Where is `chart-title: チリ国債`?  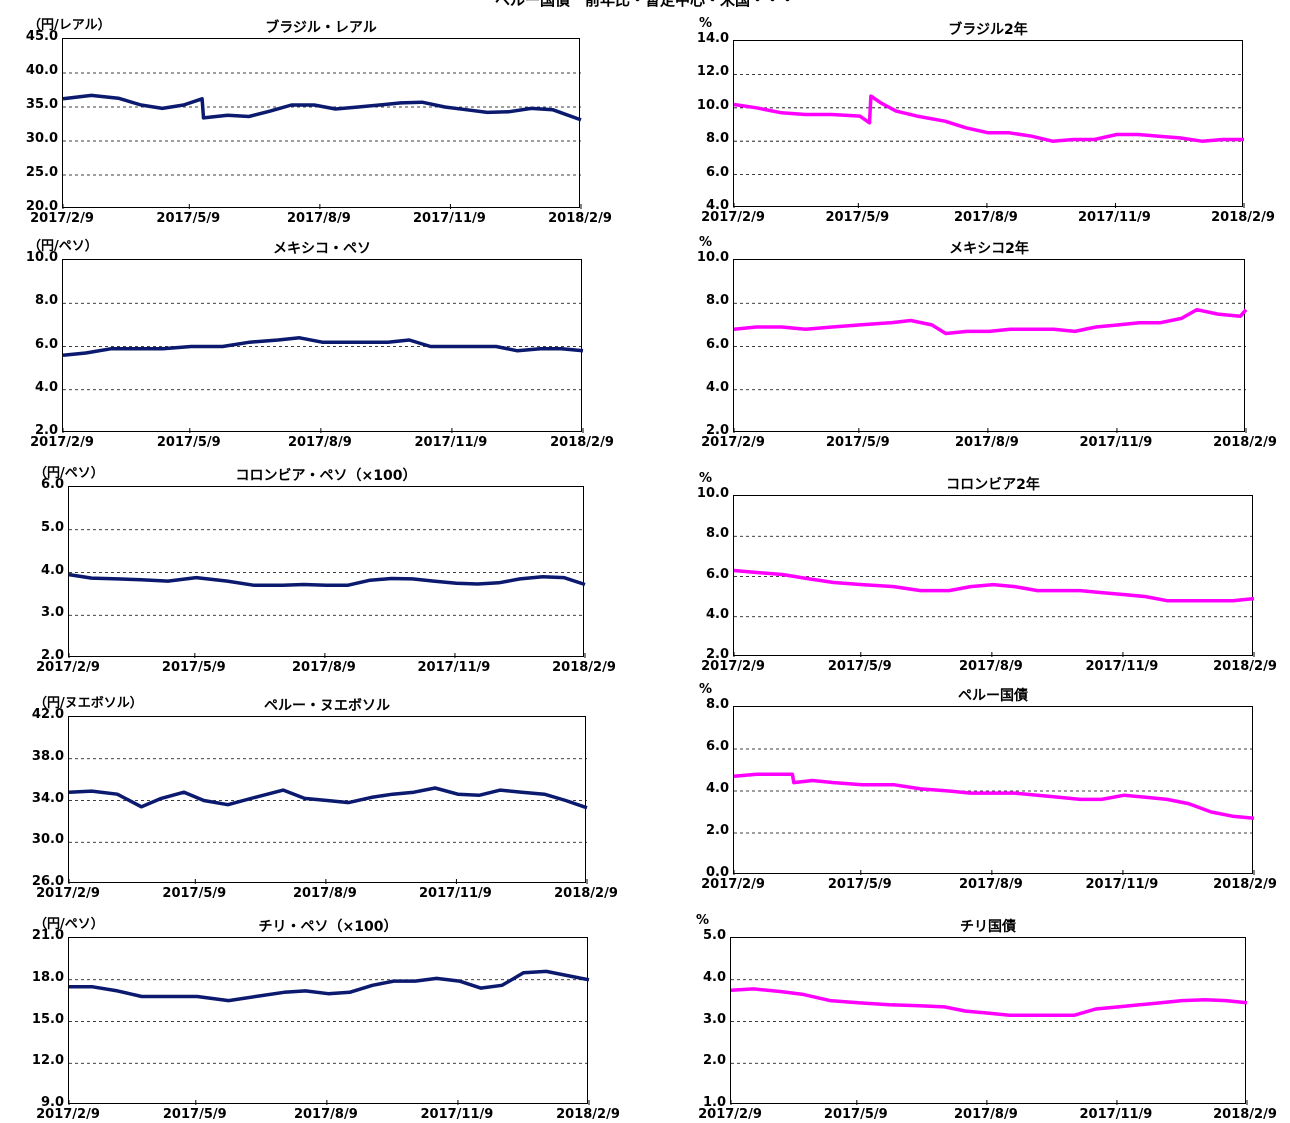 chart-title: チリ国債 is located at coordinates (988, 927).